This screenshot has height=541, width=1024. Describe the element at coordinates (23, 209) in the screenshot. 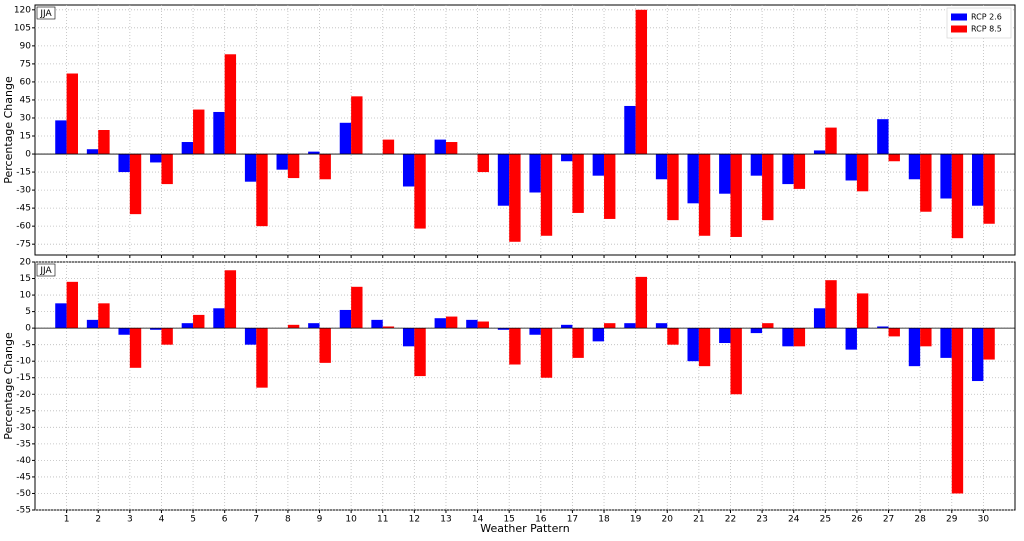

I see `y-tick-label: -45` at that location.